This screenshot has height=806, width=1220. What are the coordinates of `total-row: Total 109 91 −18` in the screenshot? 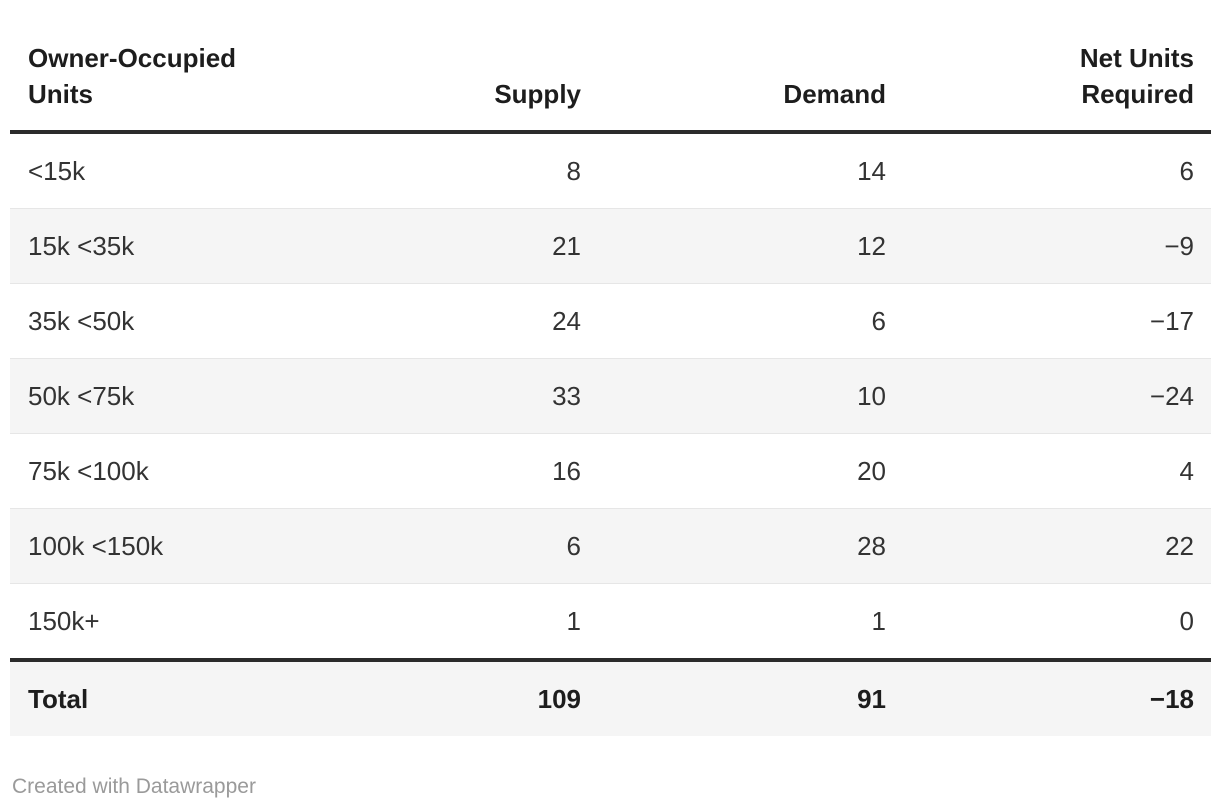 It's located at (610, 697).